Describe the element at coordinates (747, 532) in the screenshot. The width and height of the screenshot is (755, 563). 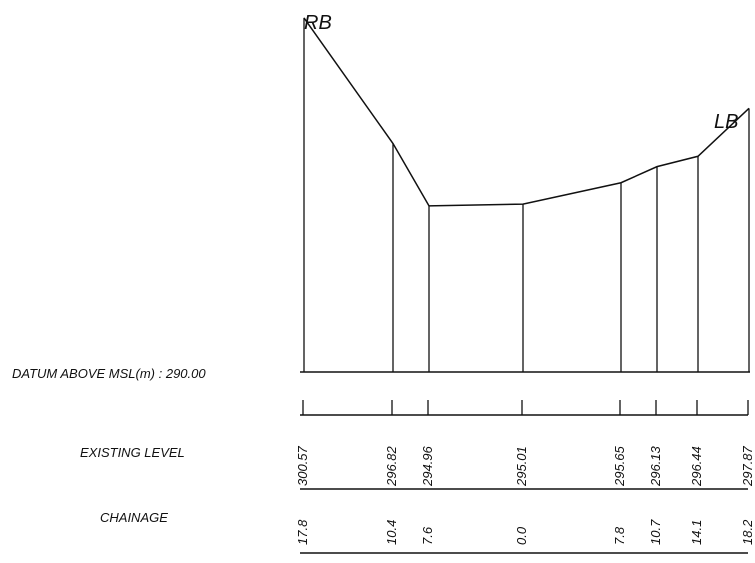
I see `chainage-value: 18.2` at that location.